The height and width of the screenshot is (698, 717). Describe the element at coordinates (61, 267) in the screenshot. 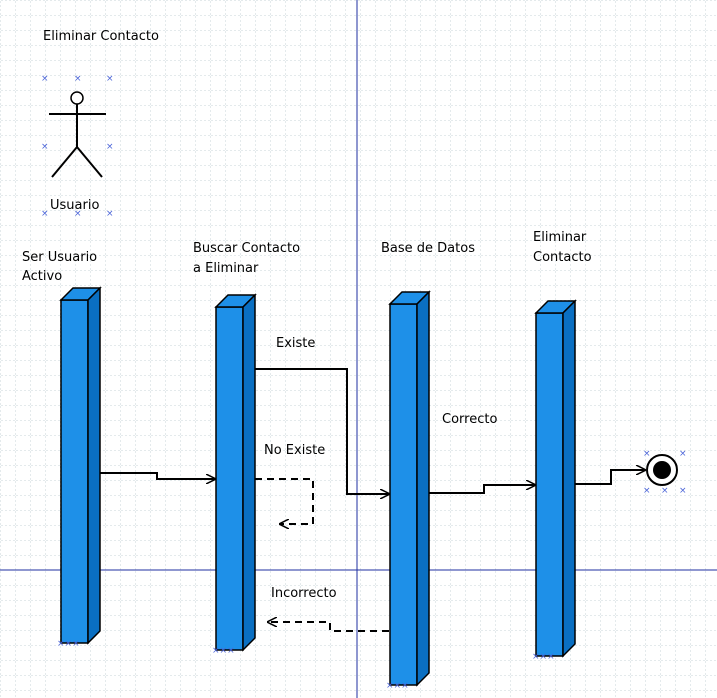

I see `column-label-ser-usuario-activo: Ser Usuario Activo` at that location.